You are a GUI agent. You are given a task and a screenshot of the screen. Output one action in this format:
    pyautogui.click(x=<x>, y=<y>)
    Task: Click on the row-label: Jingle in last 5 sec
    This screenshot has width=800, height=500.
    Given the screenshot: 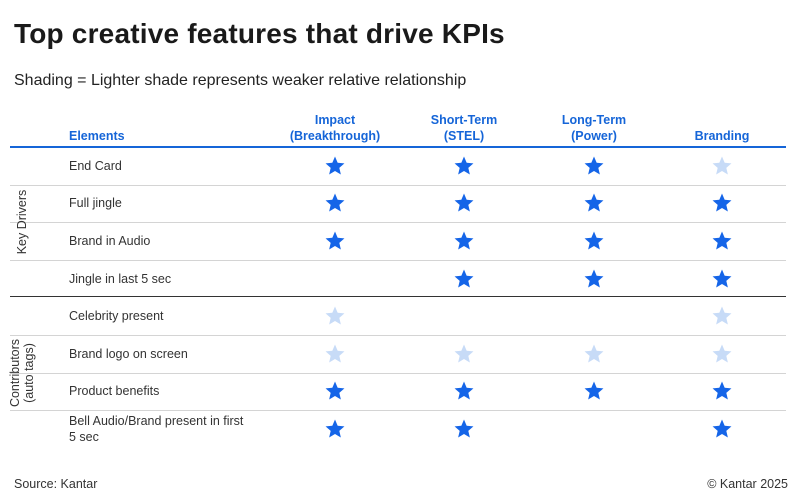 What is the action you would take?
    pyautogui.click(x=120, y=278)
    